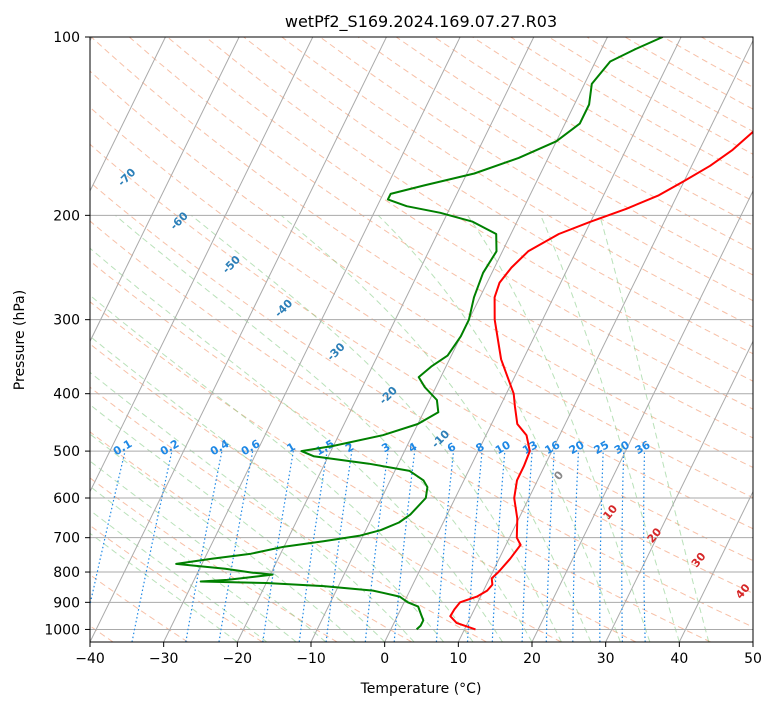 The height and width of the screenshot is (708, 775). Describe the element at coordinates (530, 447) in the screenshot. I see `mixing-ratio-label: 13` at that location.